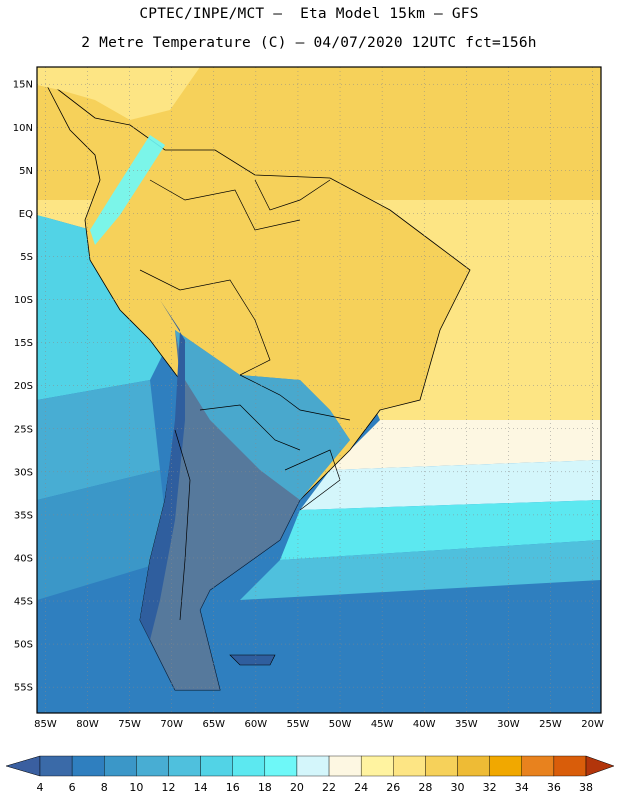 Image resolution: width=618 pixels, height=800 pixels. I want to click on colorbar-tick-label: 6, so click(72, 787).